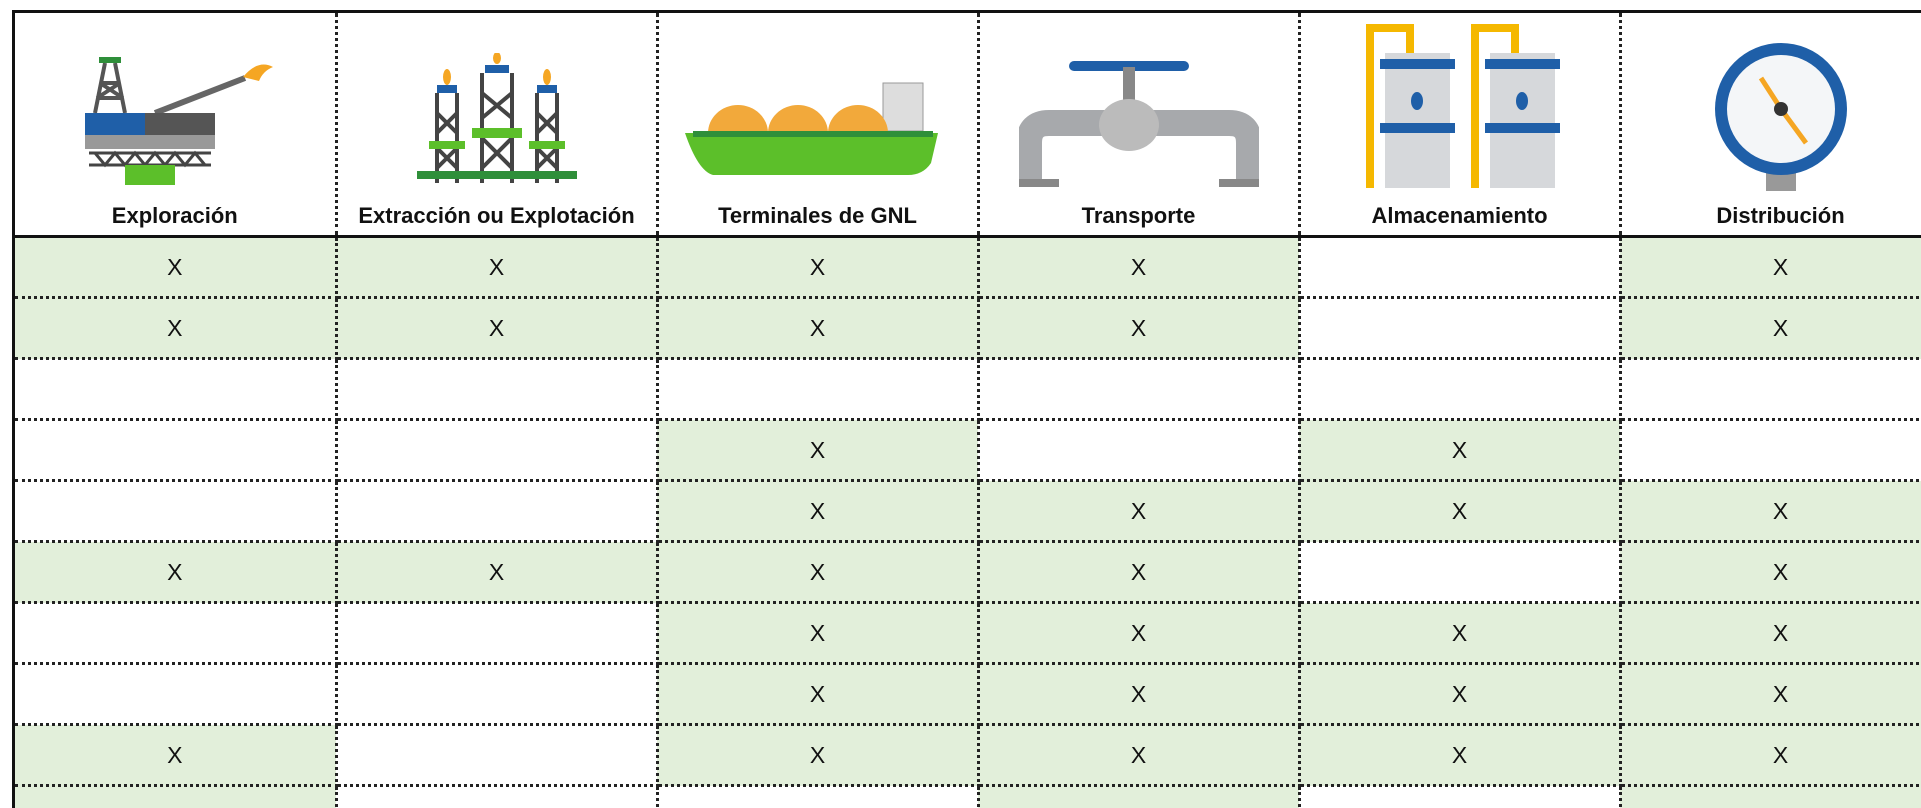  I want to click on table-row: XXX, so click(968, 796).